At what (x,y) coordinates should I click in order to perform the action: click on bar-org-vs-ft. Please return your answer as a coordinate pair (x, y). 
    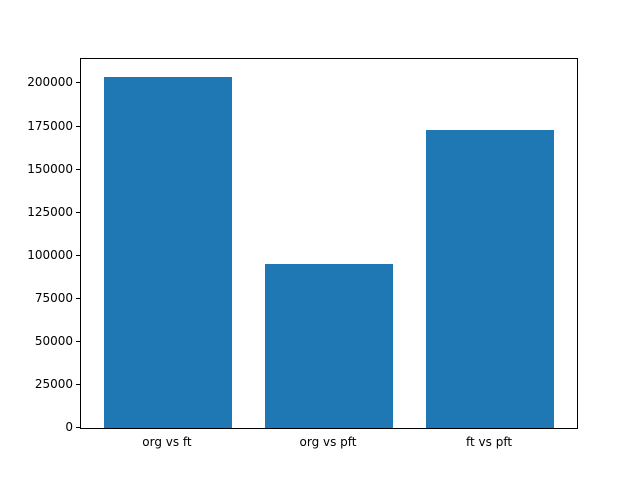
    Looking at the image, I should click on (168, 252).